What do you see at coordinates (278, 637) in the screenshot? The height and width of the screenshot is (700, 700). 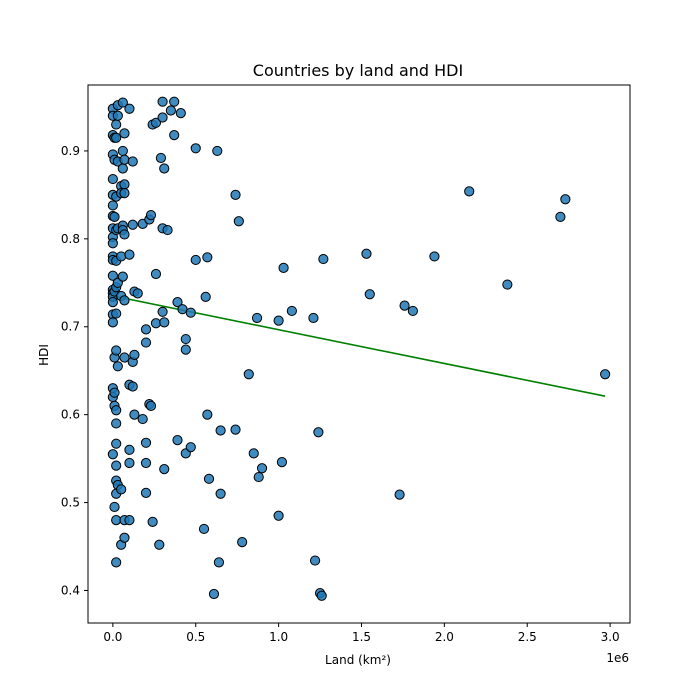 I see `x-tick-label: 1.0` at bounding box center [278, 637].